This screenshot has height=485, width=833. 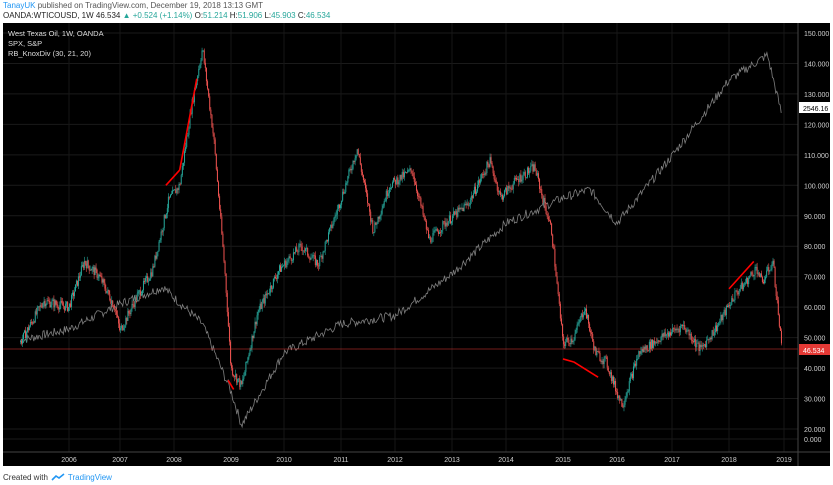 What do you see at coordinates (56, 33) in the screenshot?
I see `legend-title: West Texas Oil, 1W, OANDA` at bounding box center [56, 33].